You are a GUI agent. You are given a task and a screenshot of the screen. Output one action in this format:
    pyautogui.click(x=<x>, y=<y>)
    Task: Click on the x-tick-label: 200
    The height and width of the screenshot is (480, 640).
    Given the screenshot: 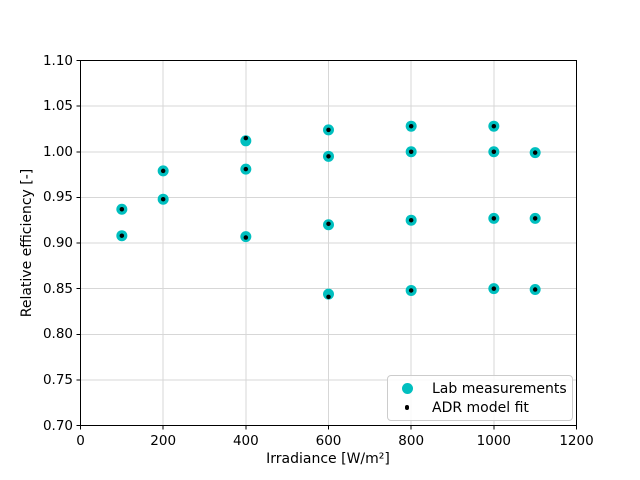 What is the action you would take?
    pyautogui.click(x=163, y=441)
    